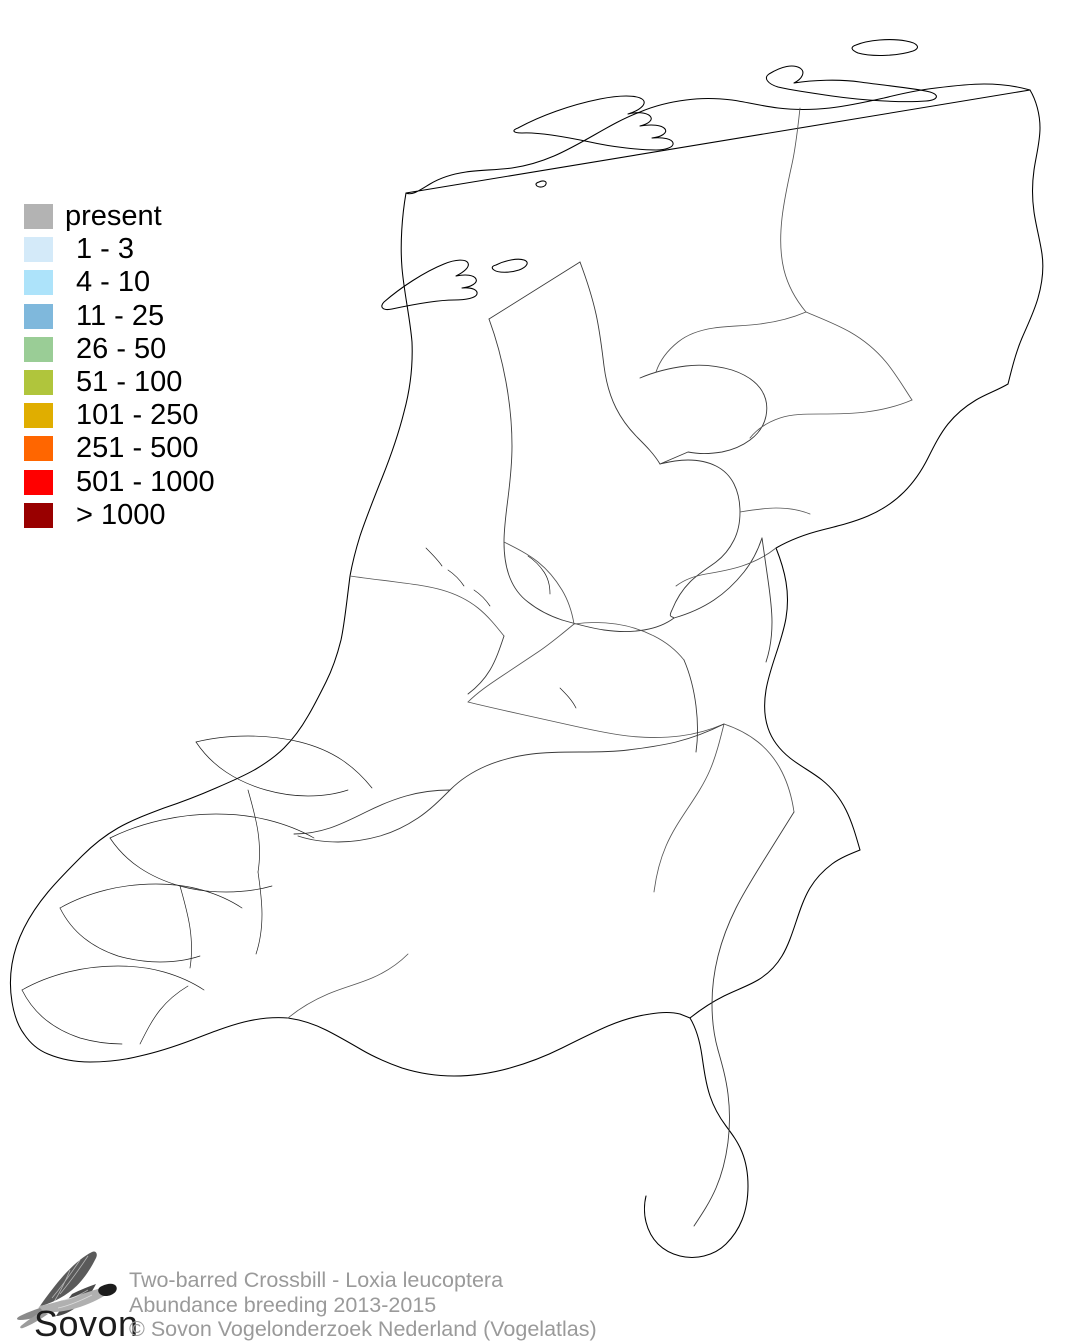  I want to click on inland-detail, so click(501, 628).